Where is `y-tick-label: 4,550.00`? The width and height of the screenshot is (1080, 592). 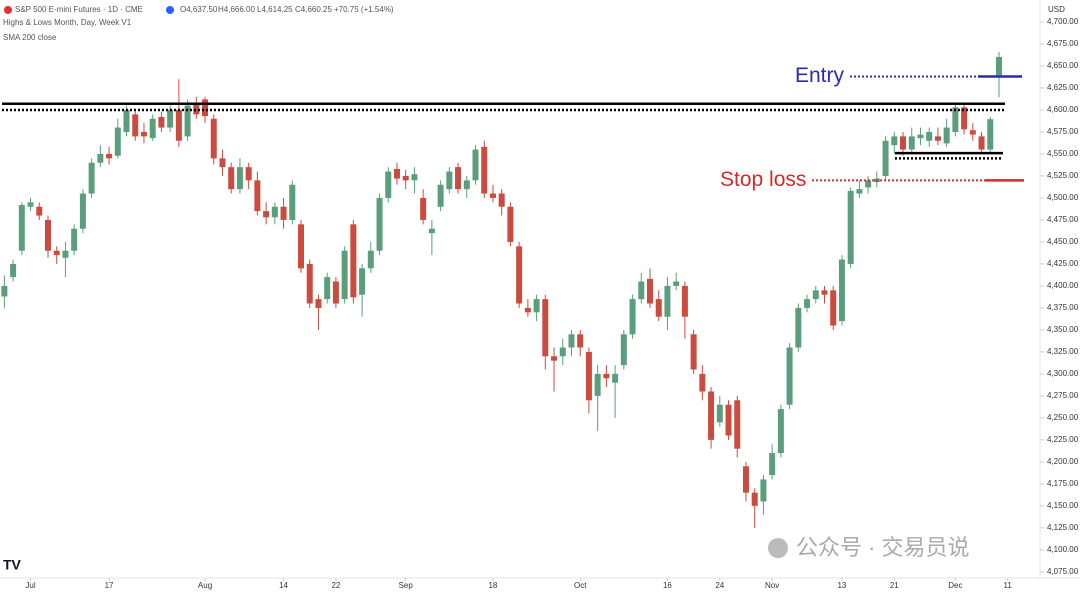 y-tick-label: 4,550.00 is located at coordinates (1063, 153).